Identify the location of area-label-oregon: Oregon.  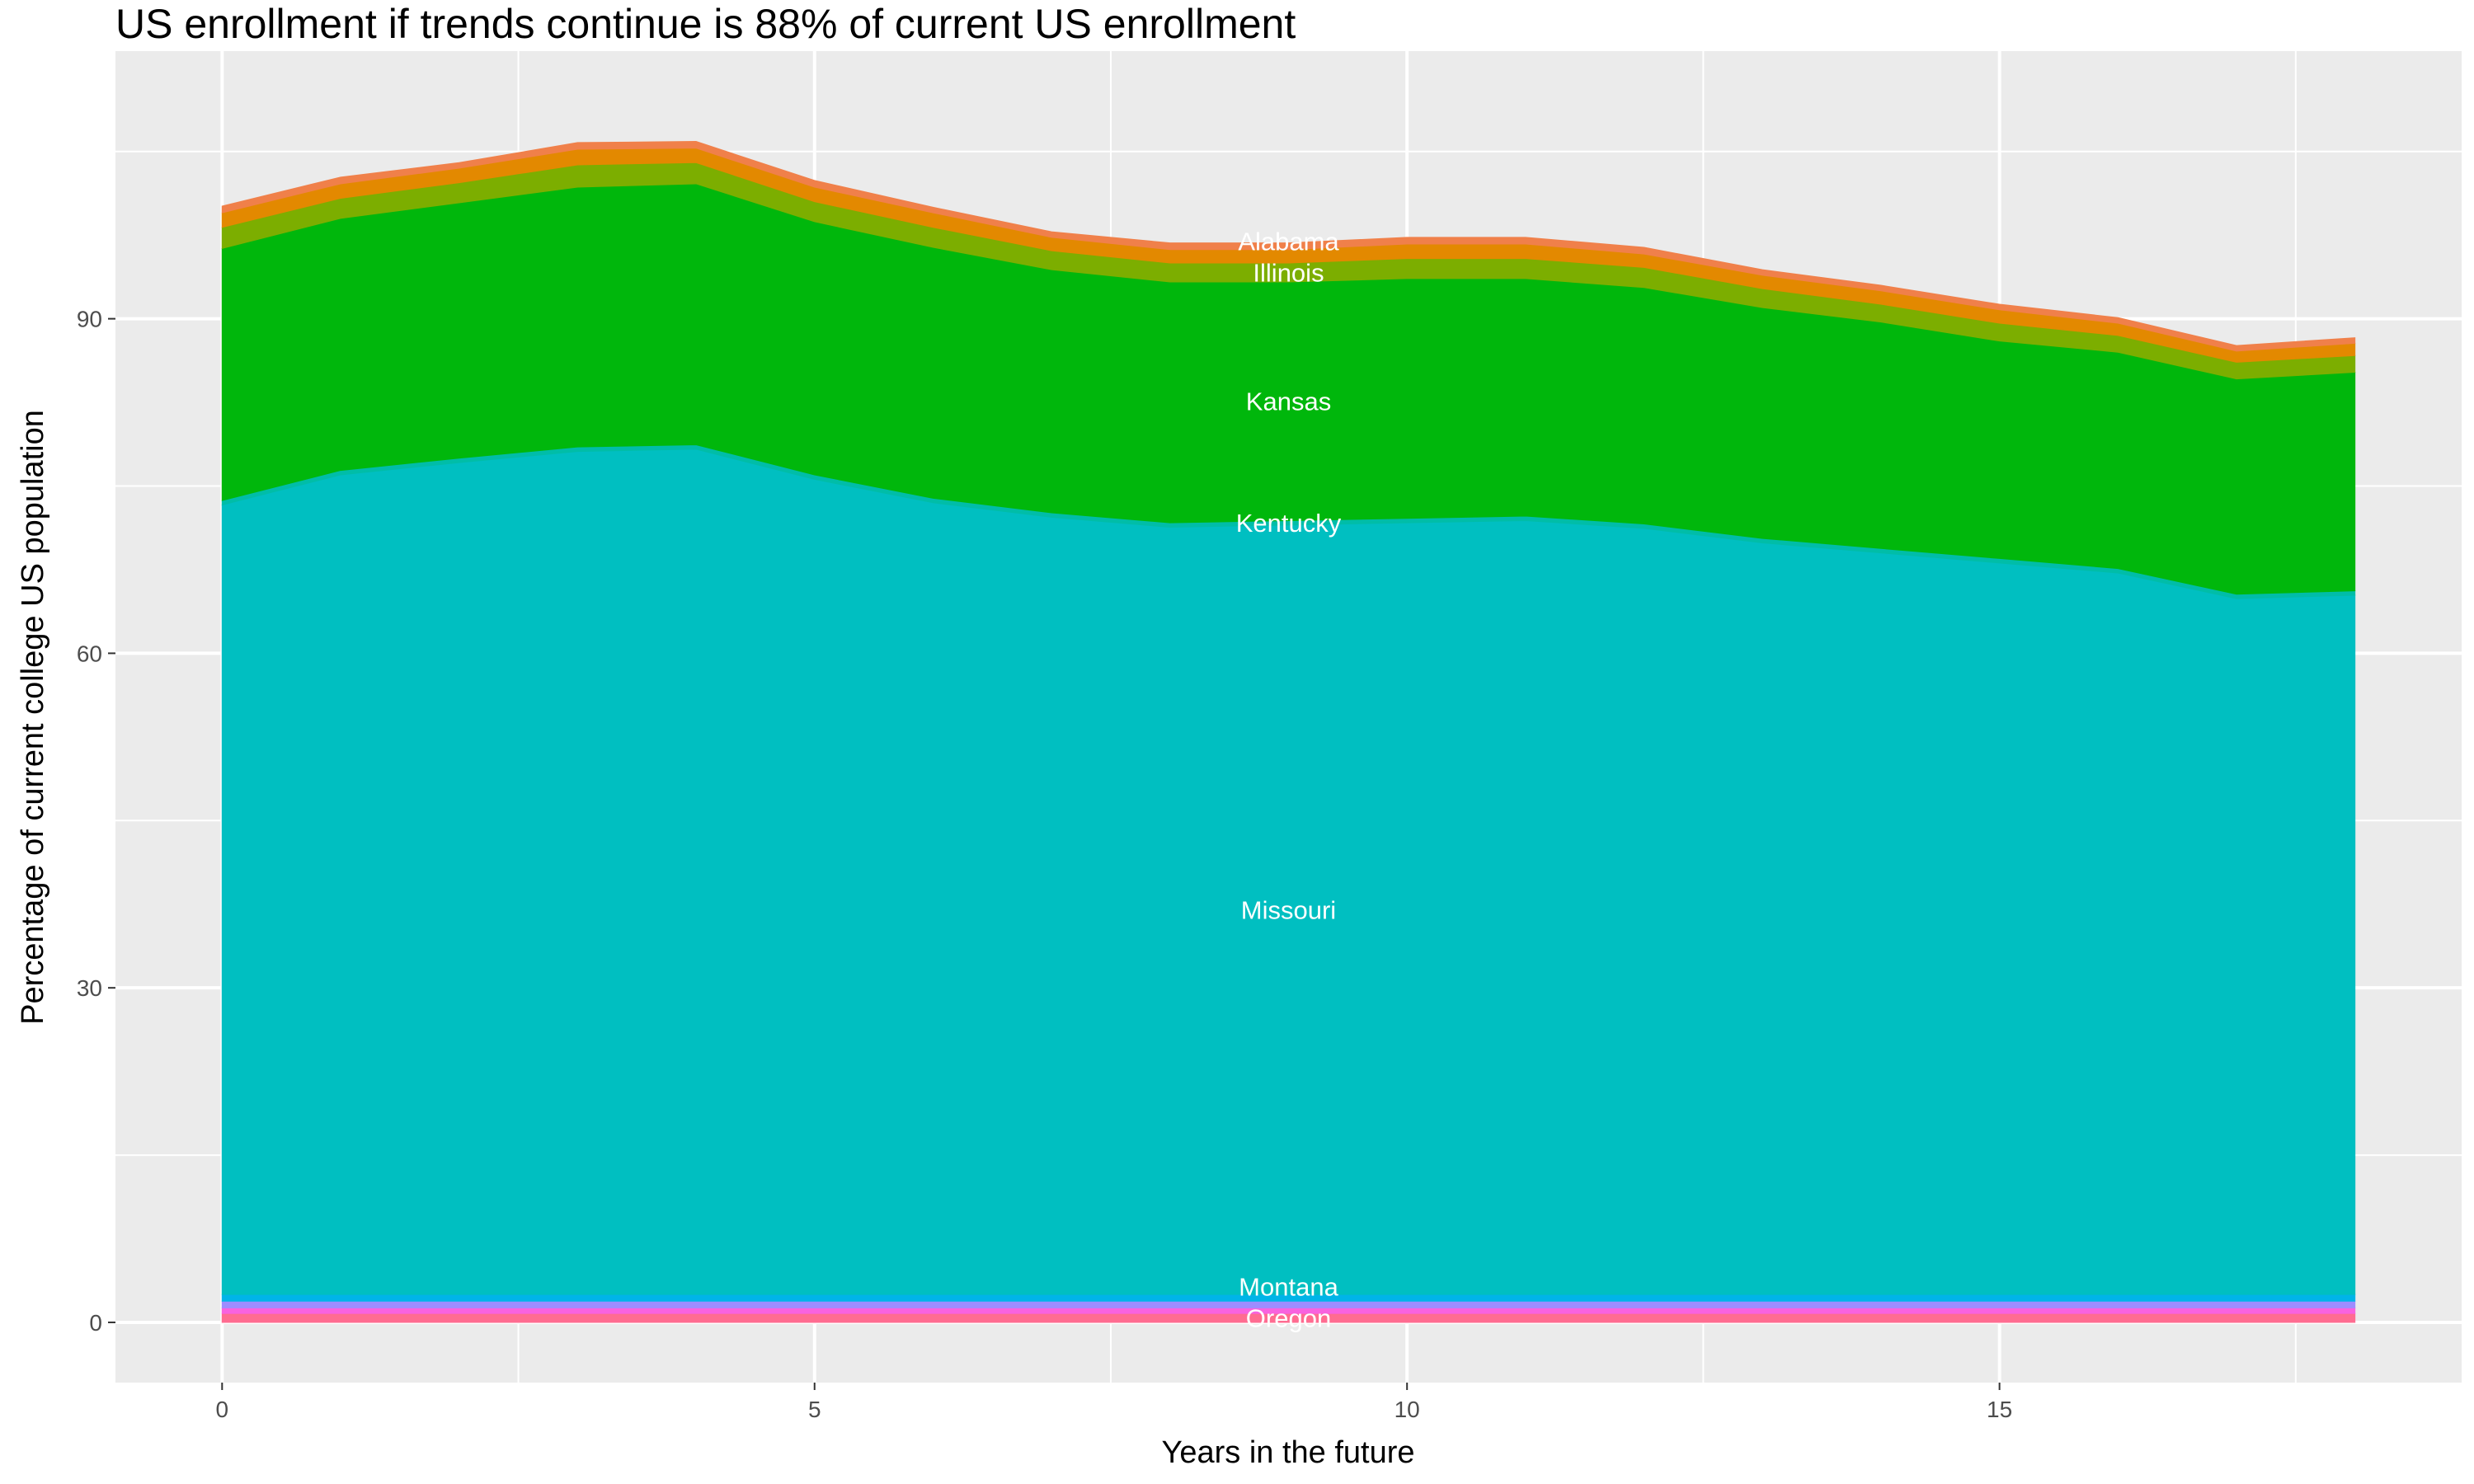
(1288, 1318).